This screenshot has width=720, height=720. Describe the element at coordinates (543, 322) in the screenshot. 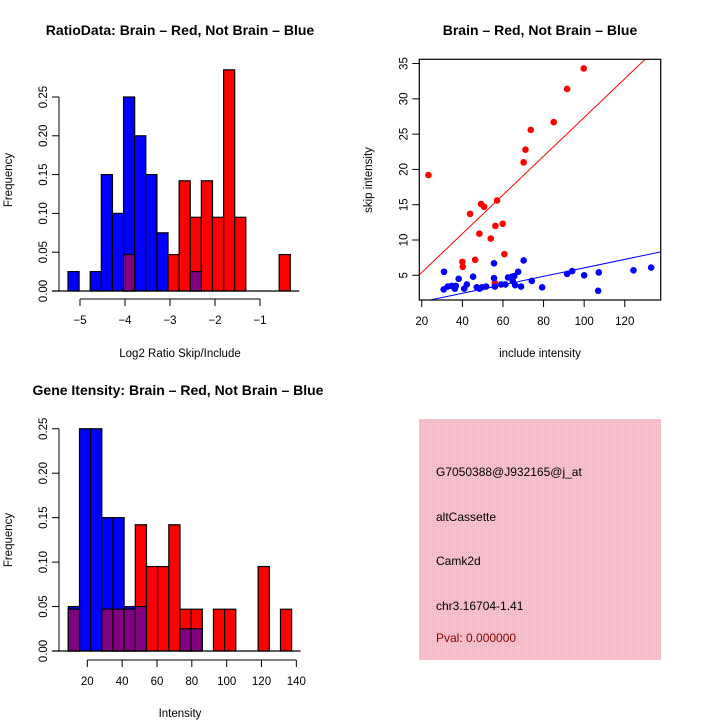

I see `scatter-x-tick-label: 80` at that location.